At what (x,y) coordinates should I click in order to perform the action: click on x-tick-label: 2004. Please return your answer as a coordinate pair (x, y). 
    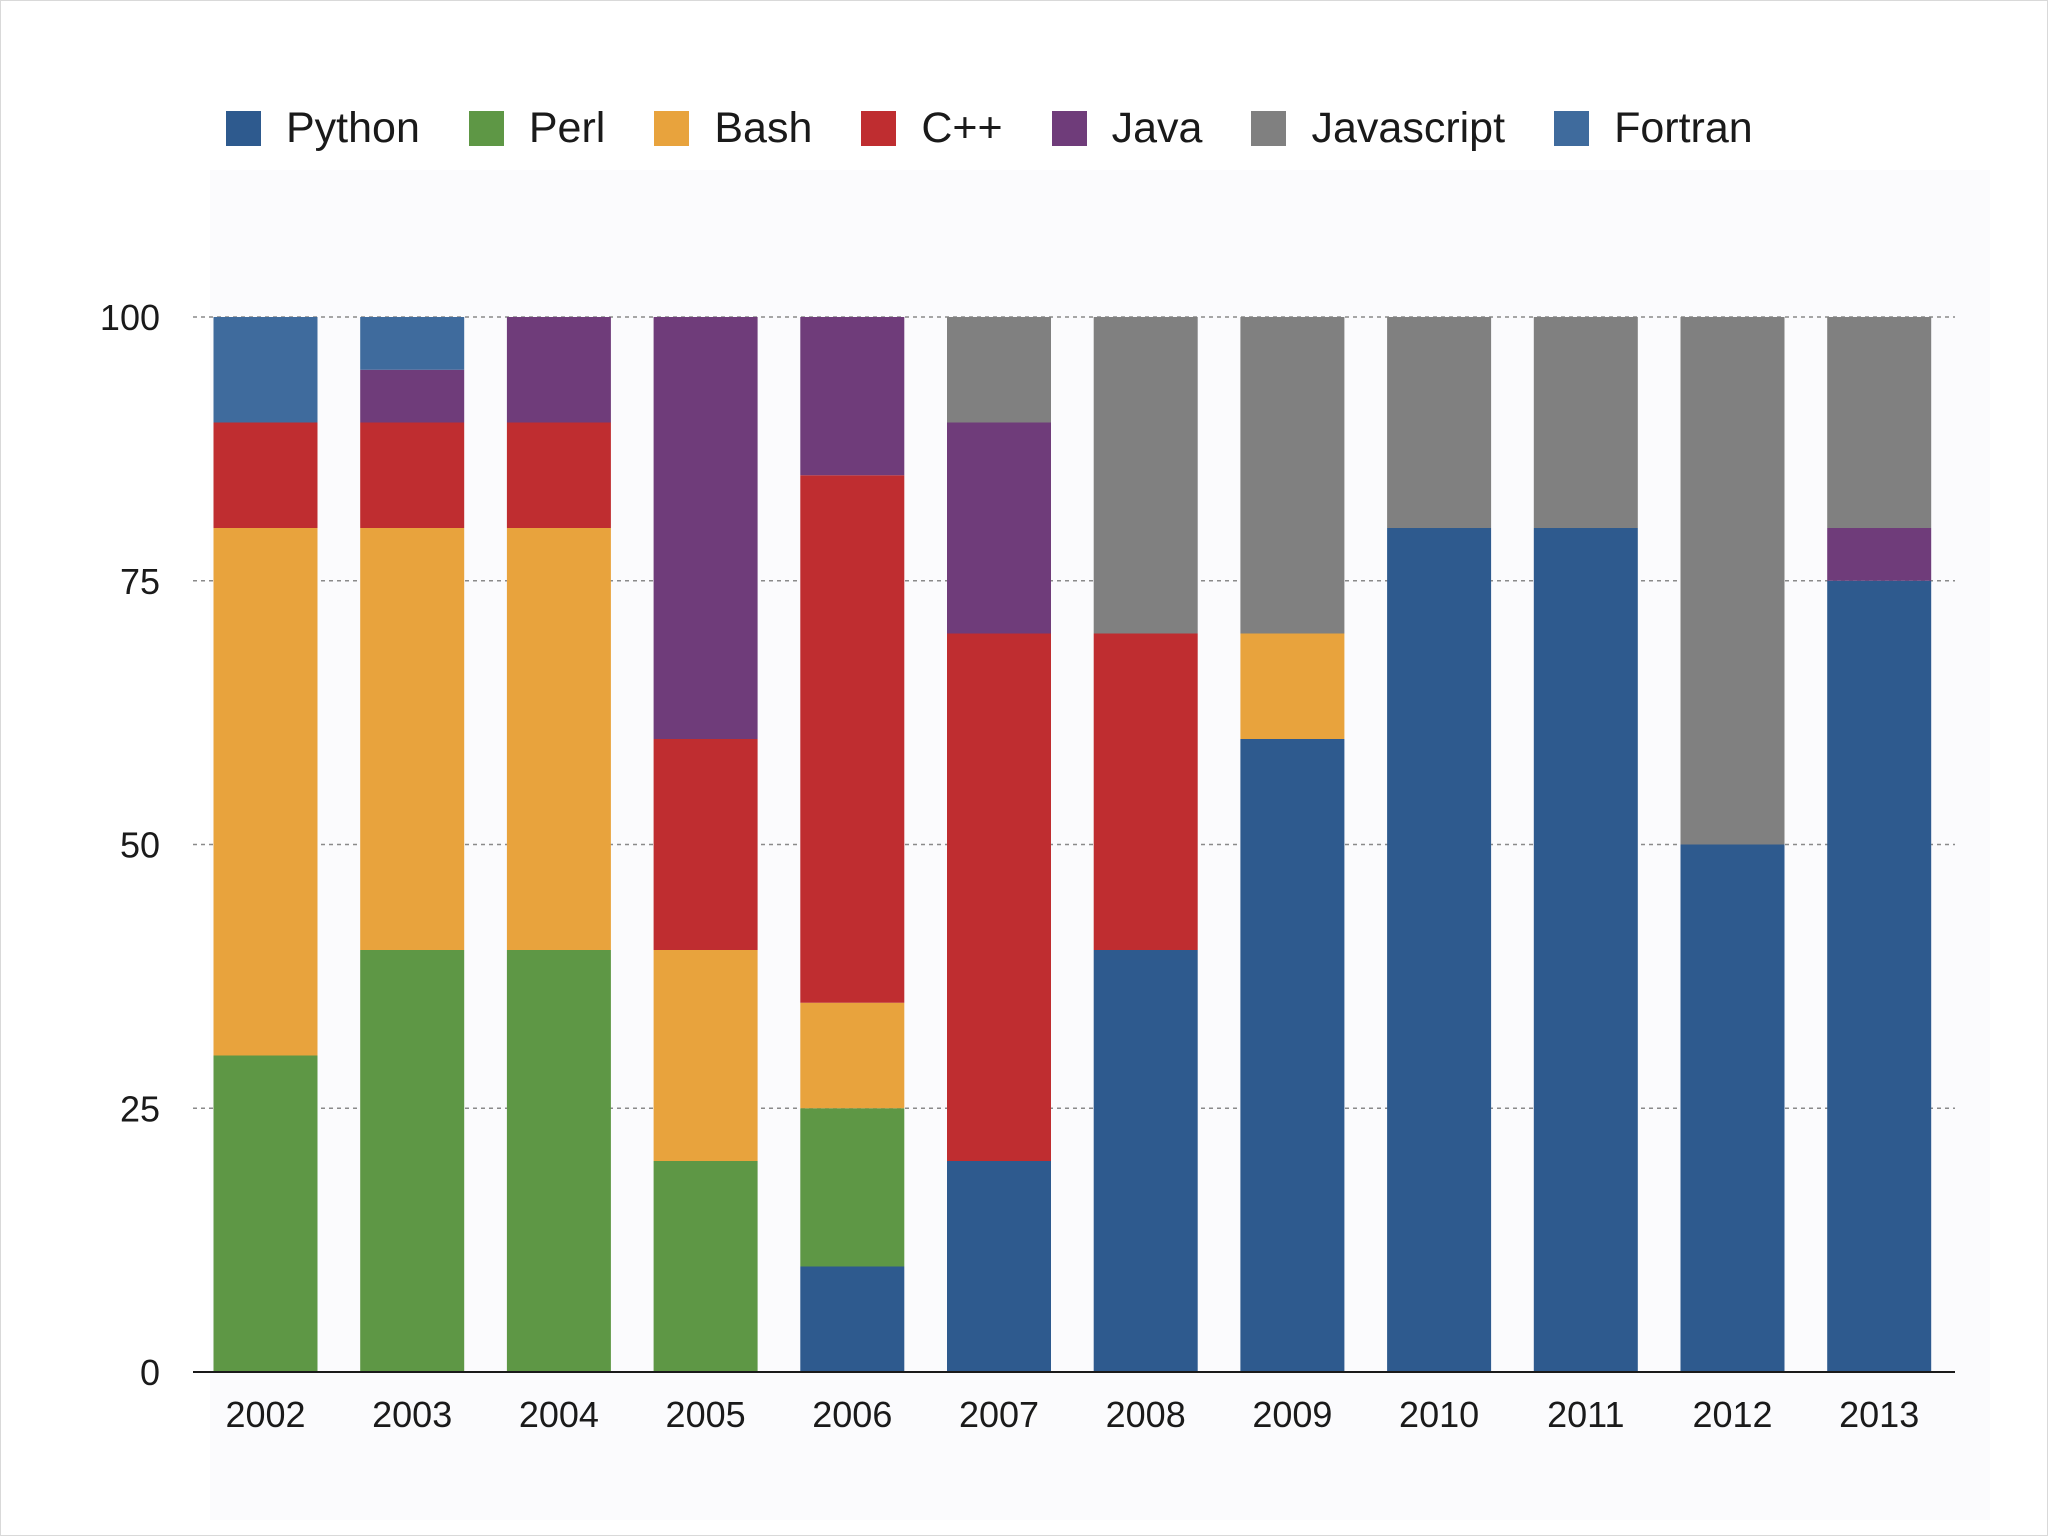
    Looking at the image, I should click on (559, 1414).